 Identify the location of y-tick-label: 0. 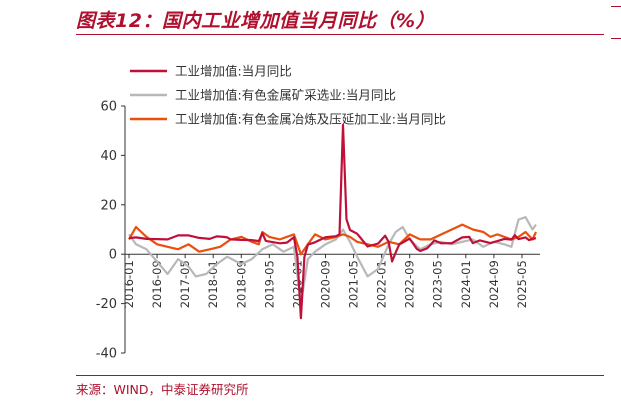
(113, 255).